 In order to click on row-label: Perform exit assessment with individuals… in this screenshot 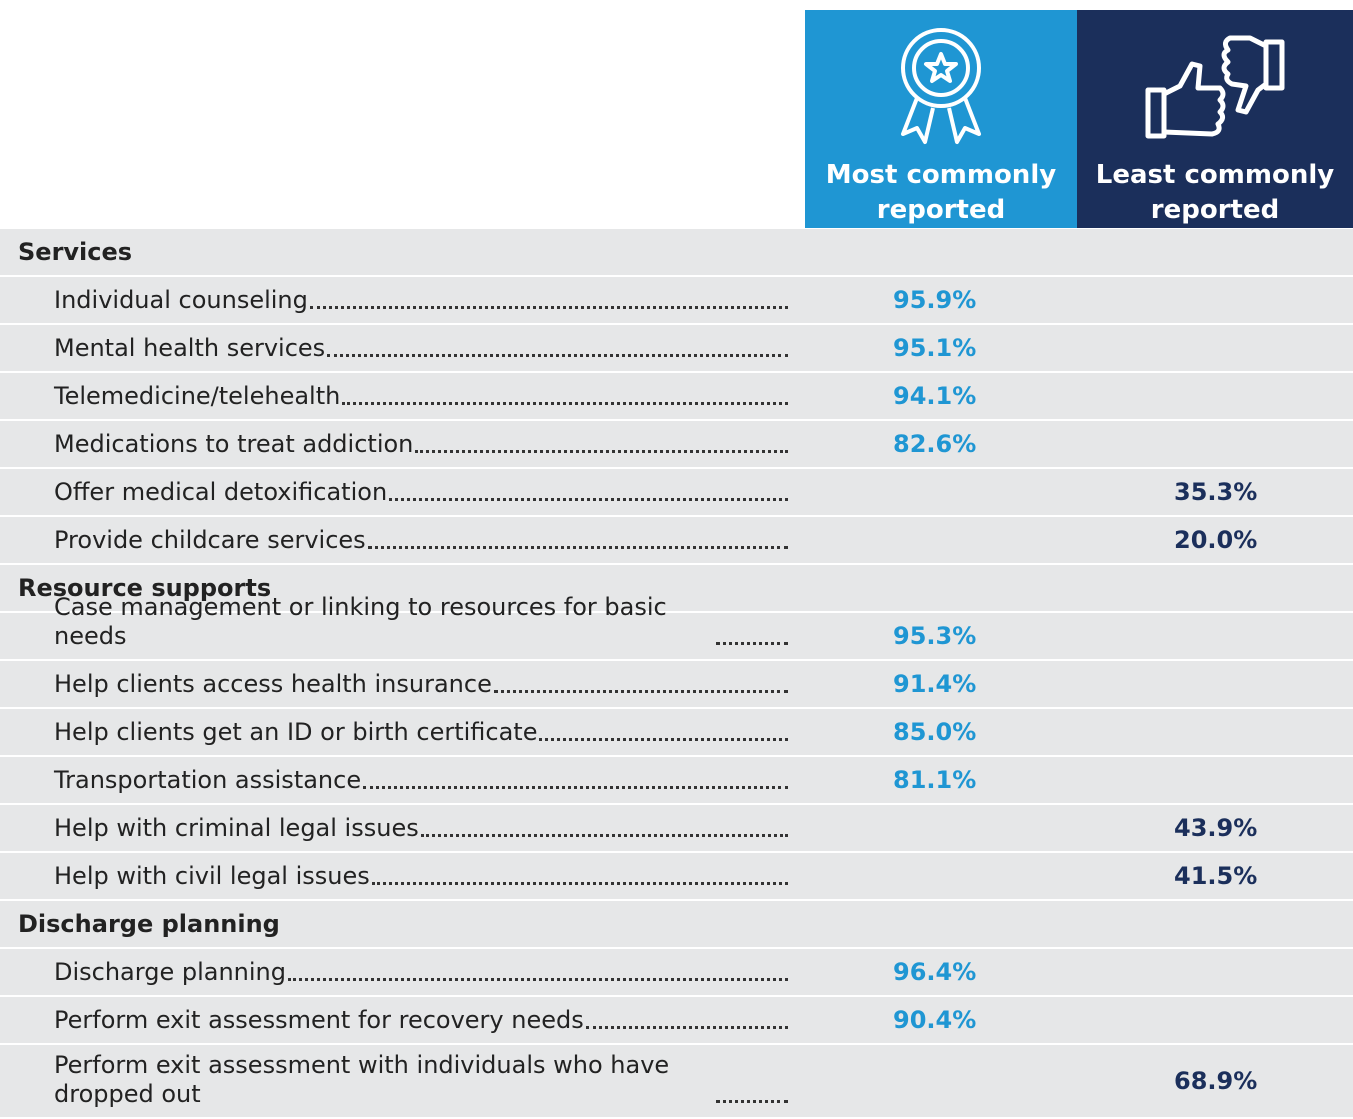, I will do `click(422, 1080)`.